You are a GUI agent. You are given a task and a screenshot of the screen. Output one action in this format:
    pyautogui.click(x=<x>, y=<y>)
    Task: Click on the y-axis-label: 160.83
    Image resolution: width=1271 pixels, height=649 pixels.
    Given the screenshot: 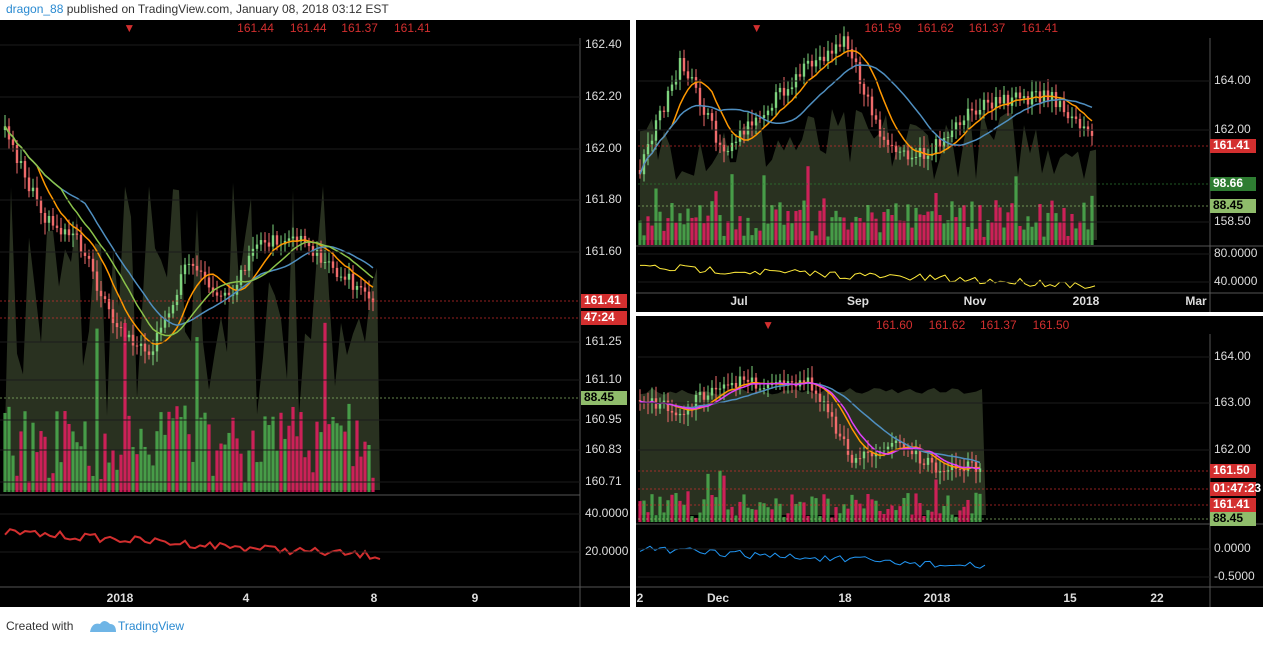 What is the action you would take?
    pyautogui.click(x=603, y=449)
    